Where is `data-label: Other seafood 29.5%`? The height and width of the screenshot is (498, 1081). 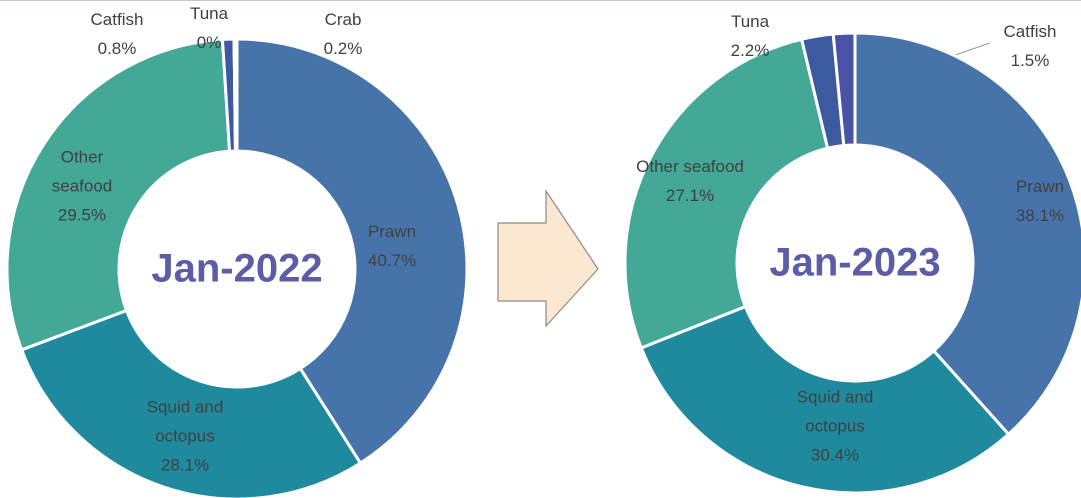 data-label: Other seafood 29.5% is located at coordinates (82, 186).